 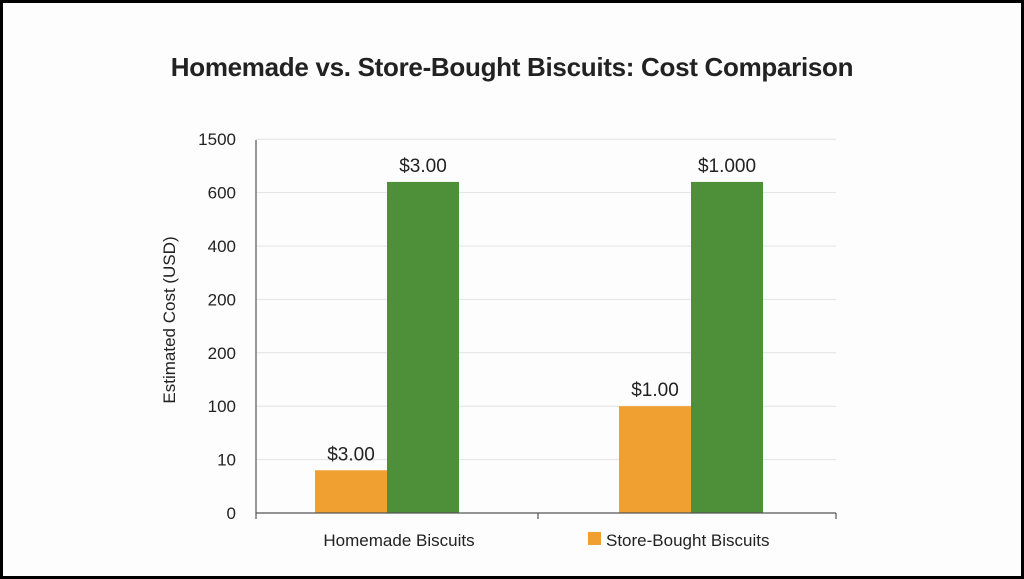 I want to click on y-tick-label: 100, so click(x=222, y=406).